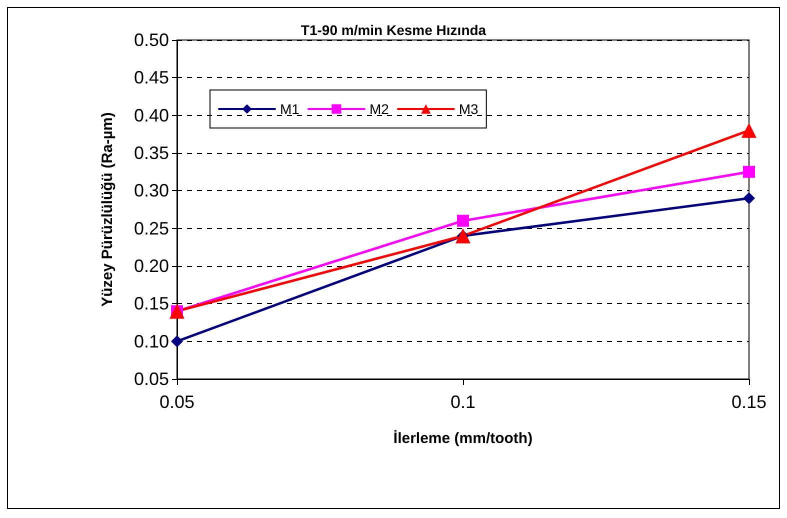 Image resolution: width=787 pixels, height=518 pixels. Describe the element at coordinates (468, 109) in the screenshot. I see `legend-label: M3` at that location.